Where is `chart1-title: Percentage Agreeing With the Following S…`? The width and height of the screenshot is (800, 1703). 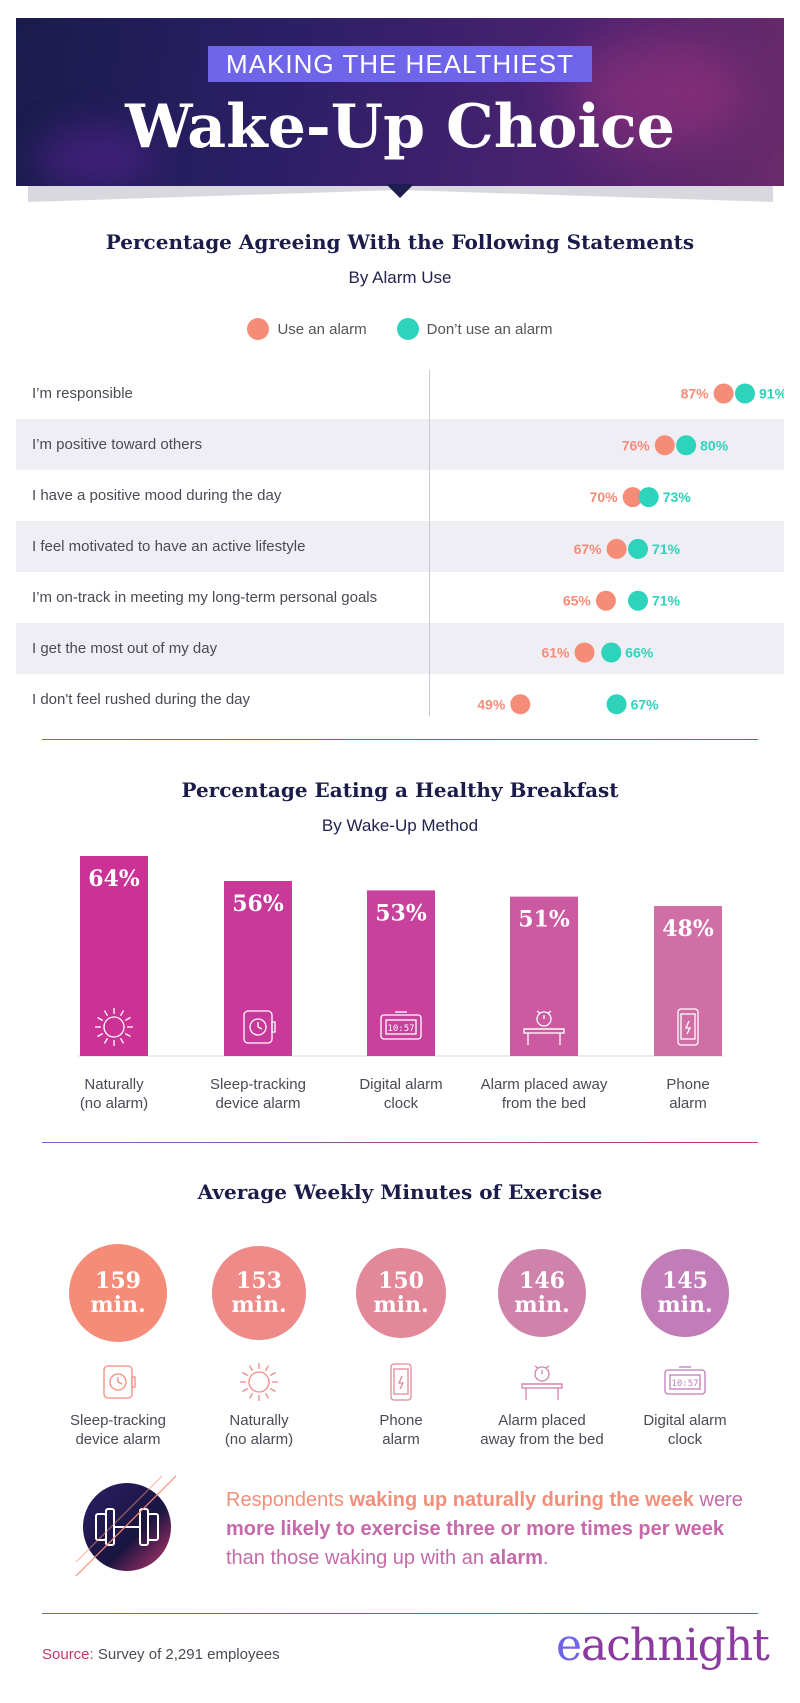 chart1-title: Percentage Agreeing With the Following S… is located at coordinates (400, 242).